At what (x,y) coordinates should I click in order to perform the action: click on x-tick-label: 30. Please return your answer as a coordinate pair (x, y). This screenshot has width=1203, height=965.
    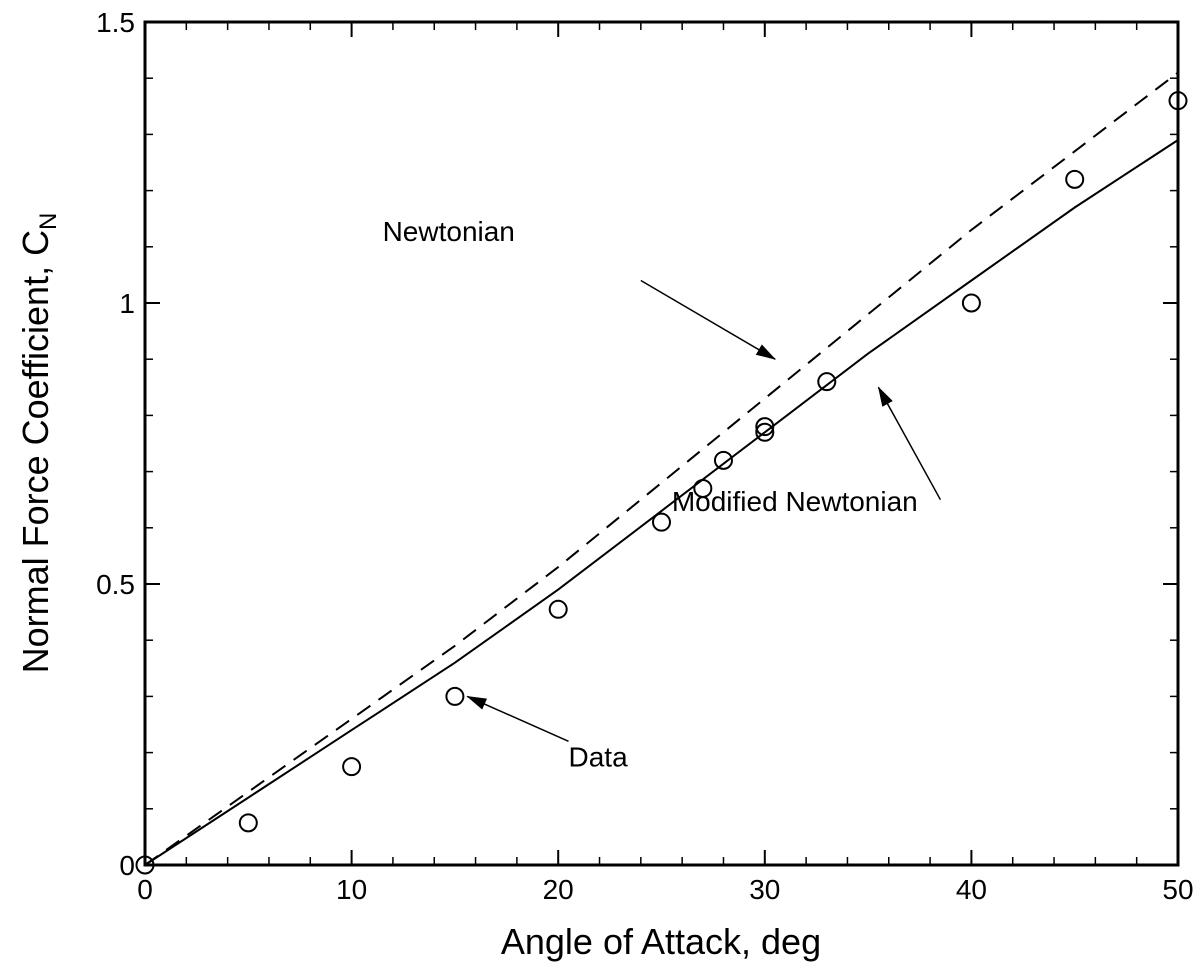
    Looking at the image, I should click on (764, 889).